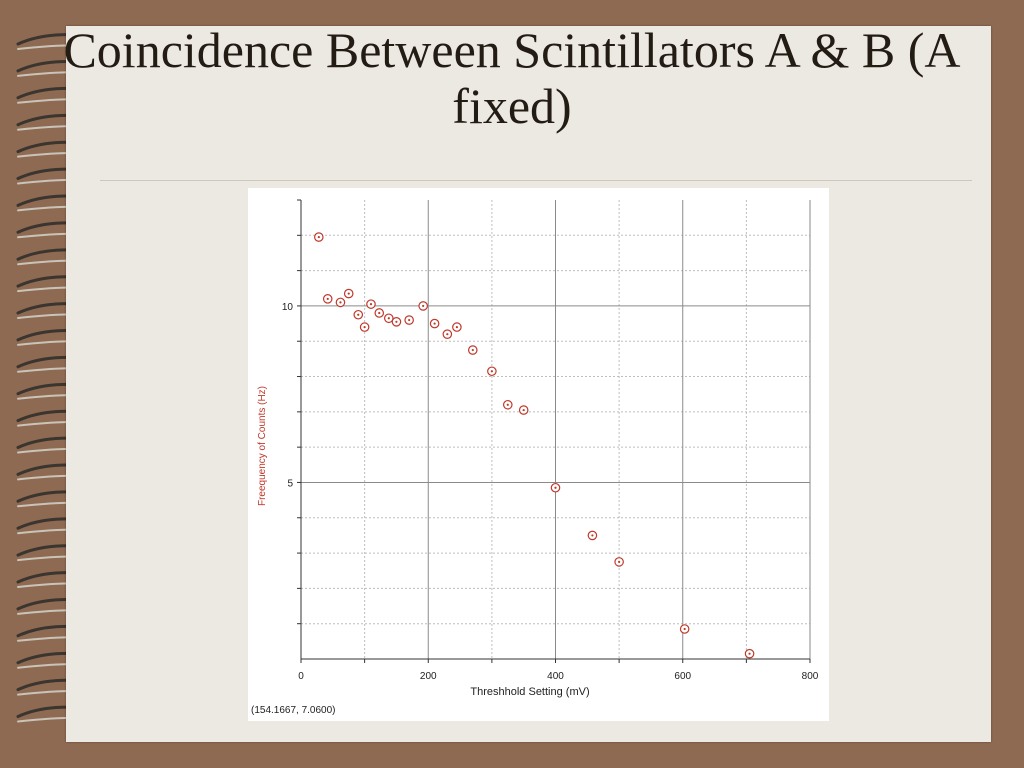  Describe the element at coordinates (301, 676) in the screenshot. I see `x-tick-label: 0` at that location.